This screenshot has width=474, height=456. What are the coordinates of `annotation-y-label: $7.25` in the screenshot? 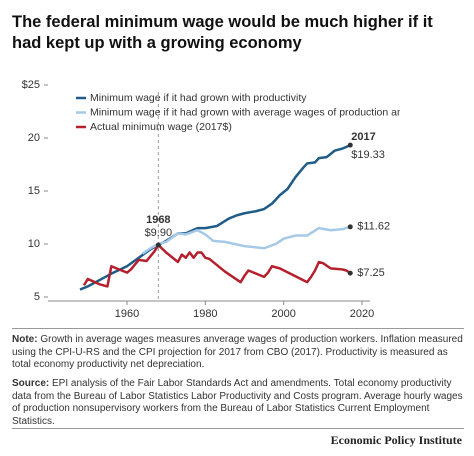 It's located at (371, 273).